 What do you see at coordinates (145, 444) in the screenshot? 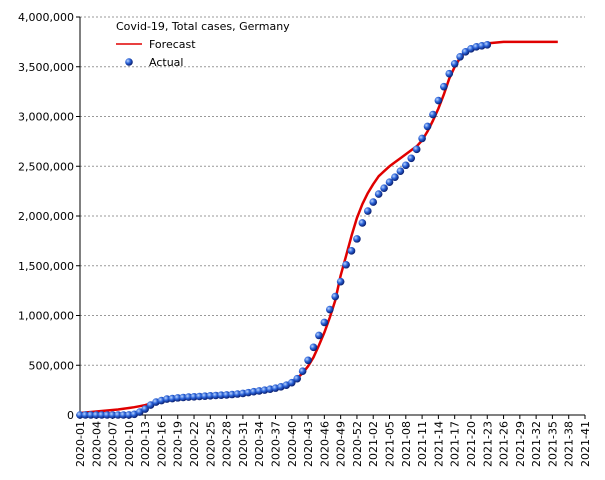
I see `x-tick-label: 2020-13` at bounding box center [145, 444].